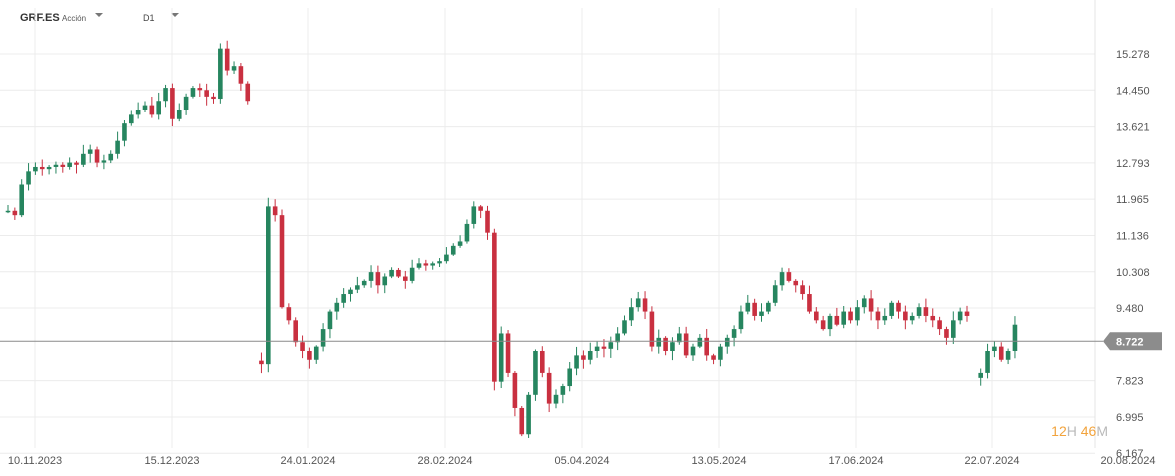  What do you see at coordinates (99, 15) in the screenshot?
I see `symbol-chevron-down-icon` at bounding box center [99, 15].